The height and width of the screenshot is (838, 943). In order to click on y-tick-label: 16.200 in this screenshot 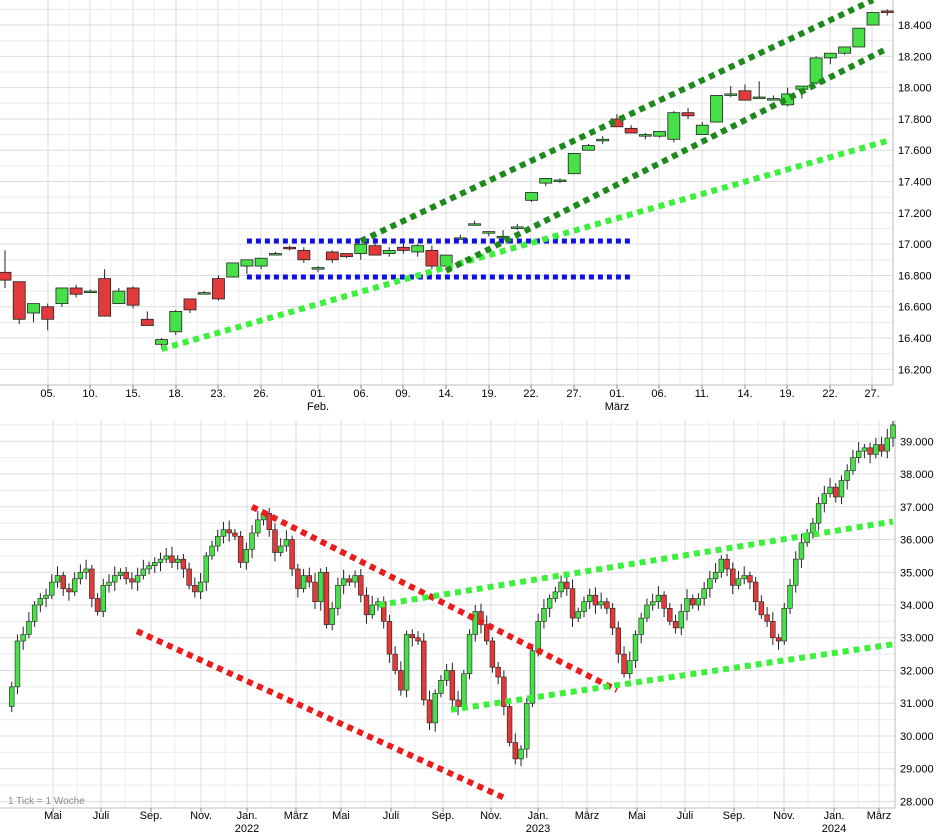, I will do `click(915, 370)`.